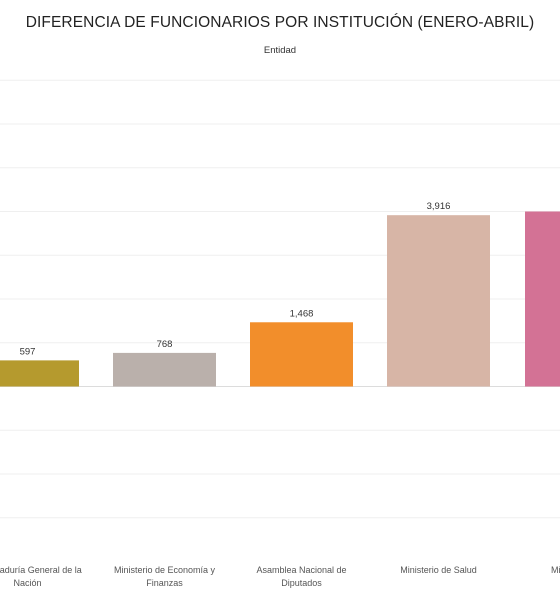 The image size is (560, 600). What do you see at coordinates (165, 570) in the screenshot?
I see `tick-label: Ministerio de Economía y` at bounding box center [165, 570].